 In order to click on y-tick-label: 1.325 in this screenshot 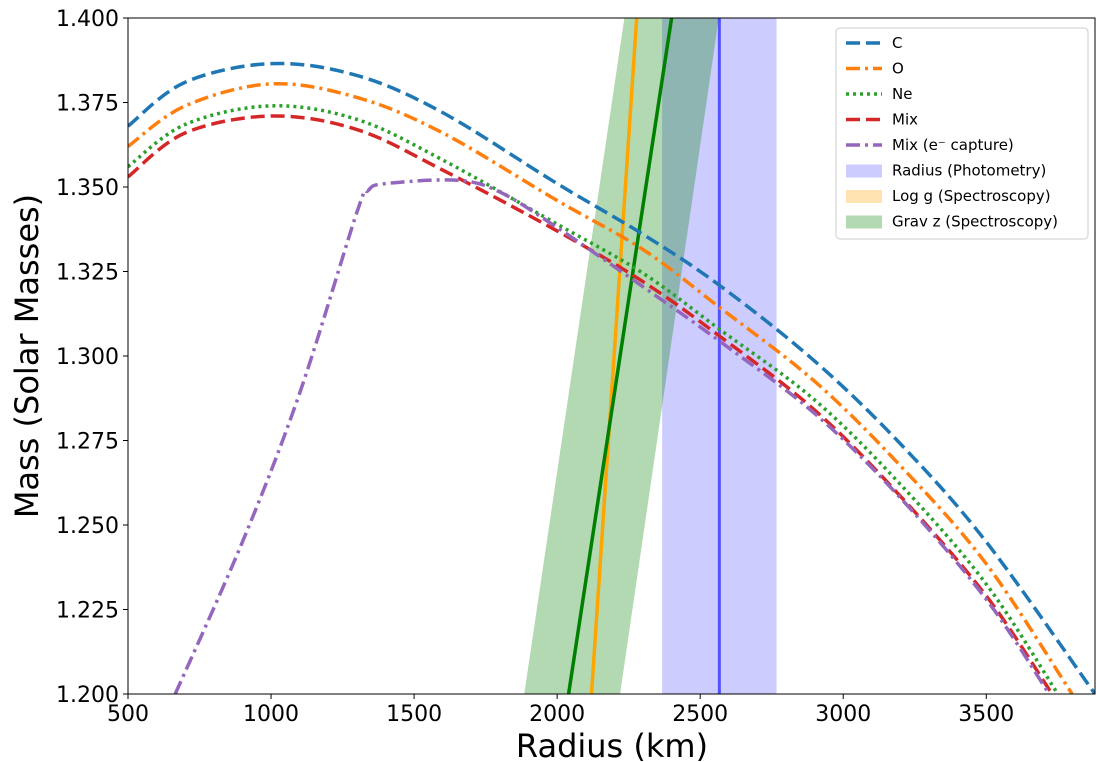, I will do `click(87, 273)`.